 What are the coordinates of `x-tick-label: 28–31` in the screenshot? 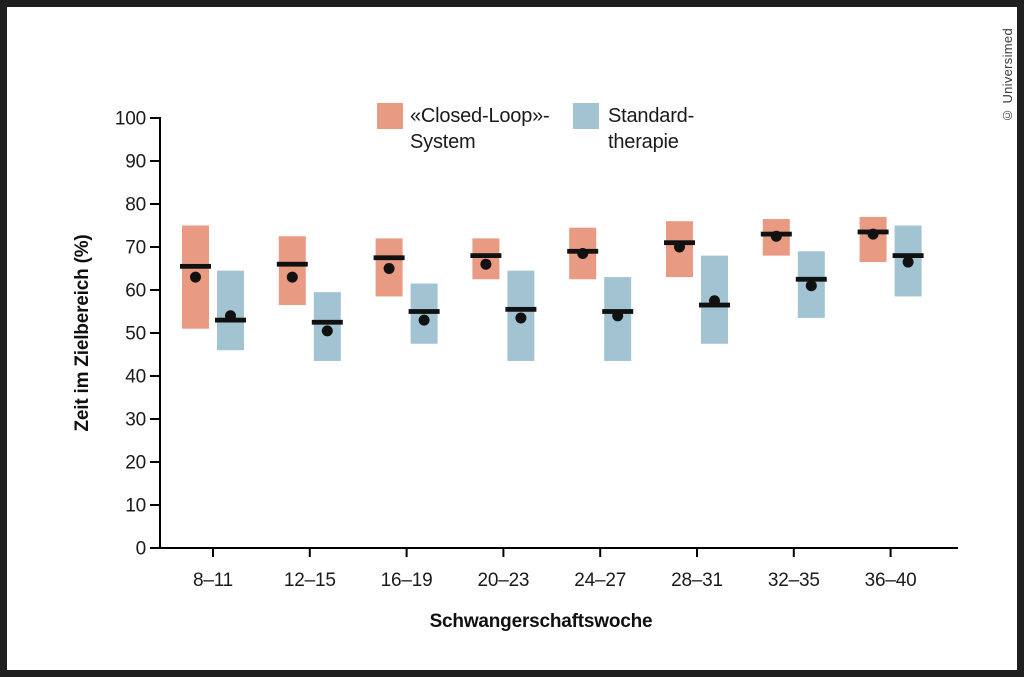 It's located at (697, 580).